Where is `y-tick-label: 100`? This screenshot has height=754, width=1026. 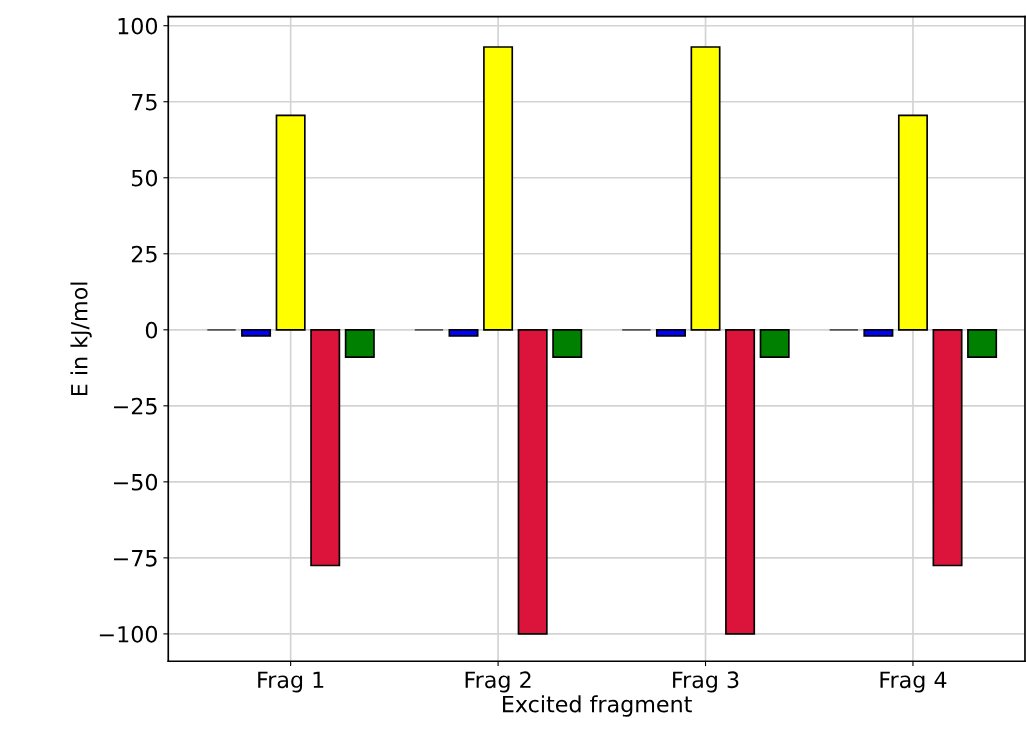 y-tick-label: 100 is located at coordinates (138, 26).